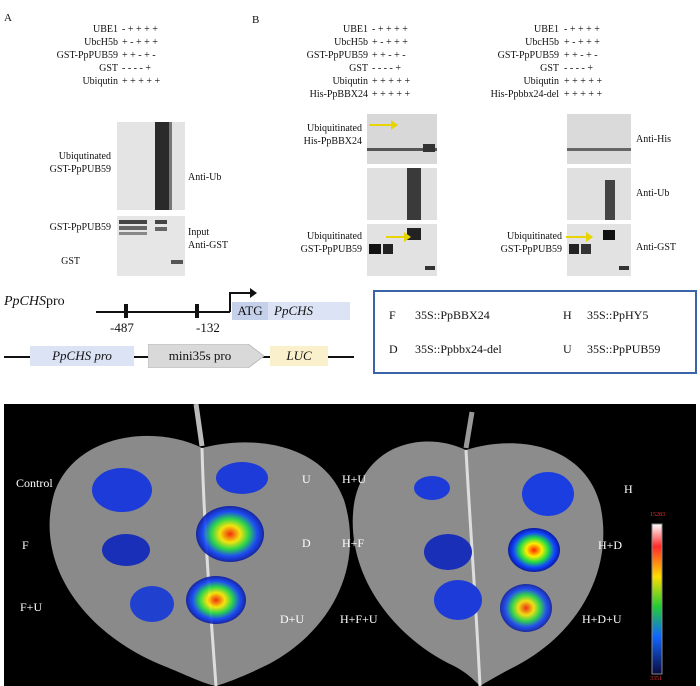  Describe the element at coordinates (306, 479) in the screenshot. I see `leaf-label: U` at that location.